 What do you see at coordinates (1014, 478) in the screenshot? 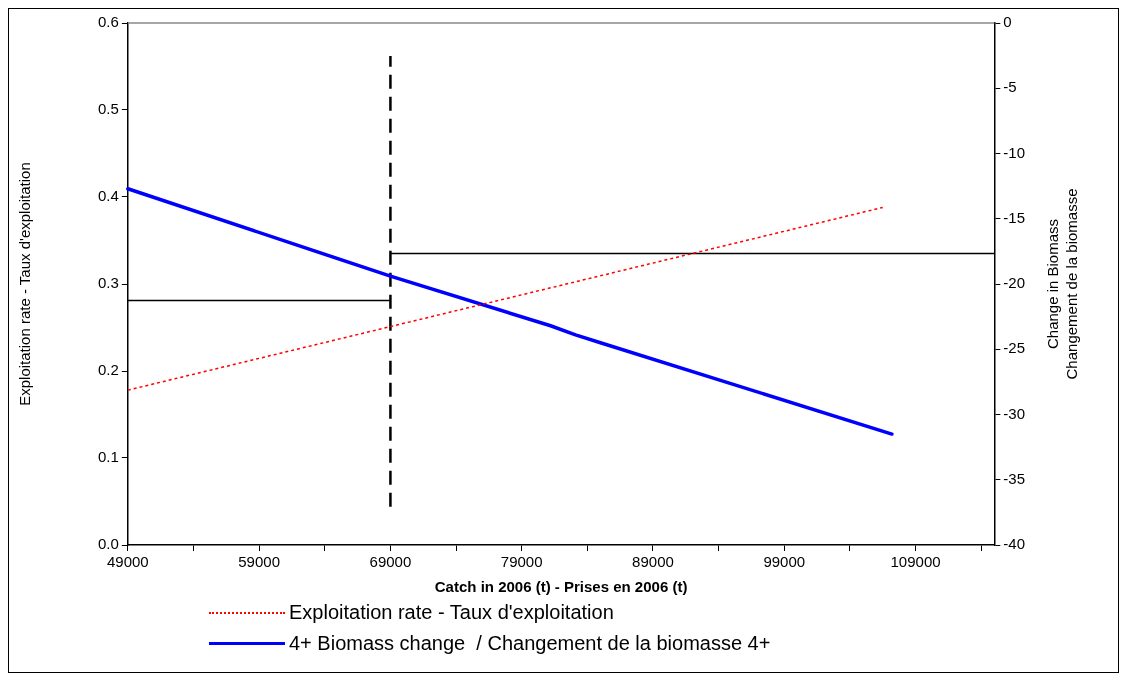
I see `y2-tick-label: -35` at bounding box center [1014, 478].